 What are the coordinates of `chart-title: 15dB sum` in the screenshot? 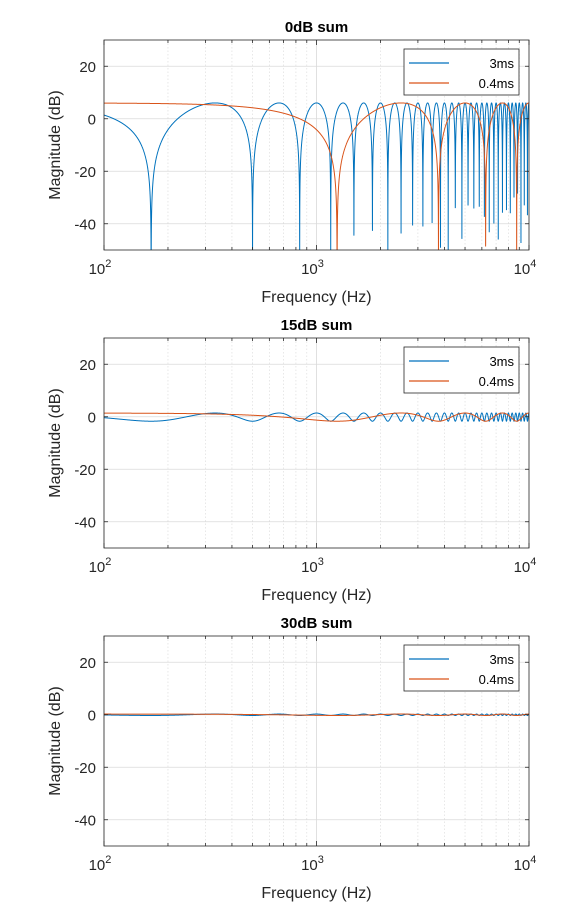 It's located at (317, 325).